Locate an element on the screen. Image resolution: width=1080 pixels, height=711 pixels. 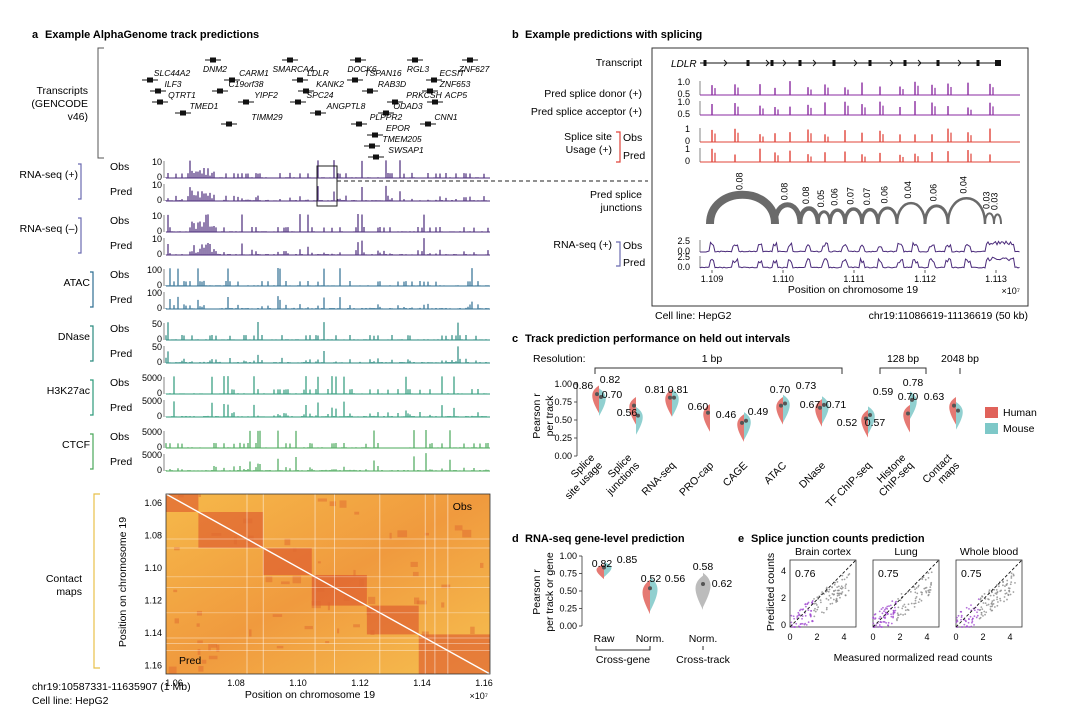
res-128bp-bracket is located at coordinates (903, 370).